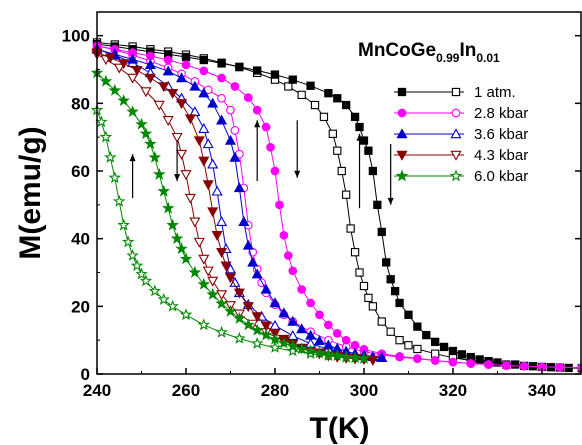 The width and height of the screenshot is (582, 445). I want to click on x-tick-label: 340, so click(542, 390).